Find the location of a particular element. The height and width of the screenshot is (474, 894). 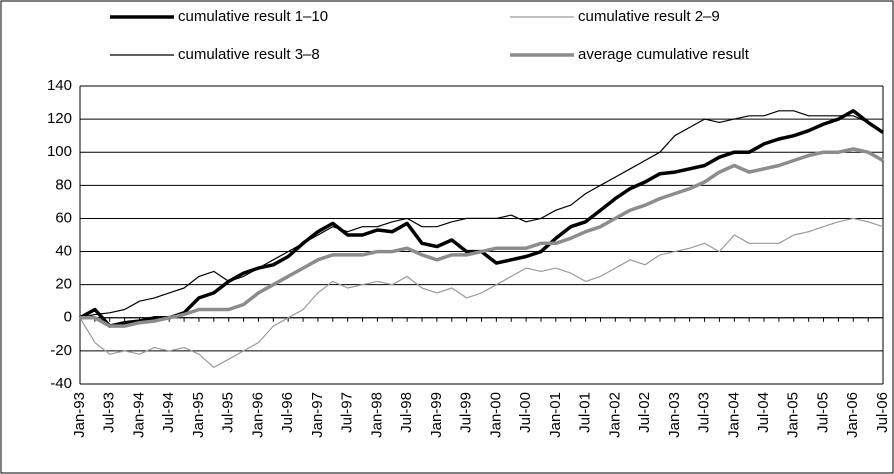

y-tick-label: 20 is located at coordinates (63, 284).